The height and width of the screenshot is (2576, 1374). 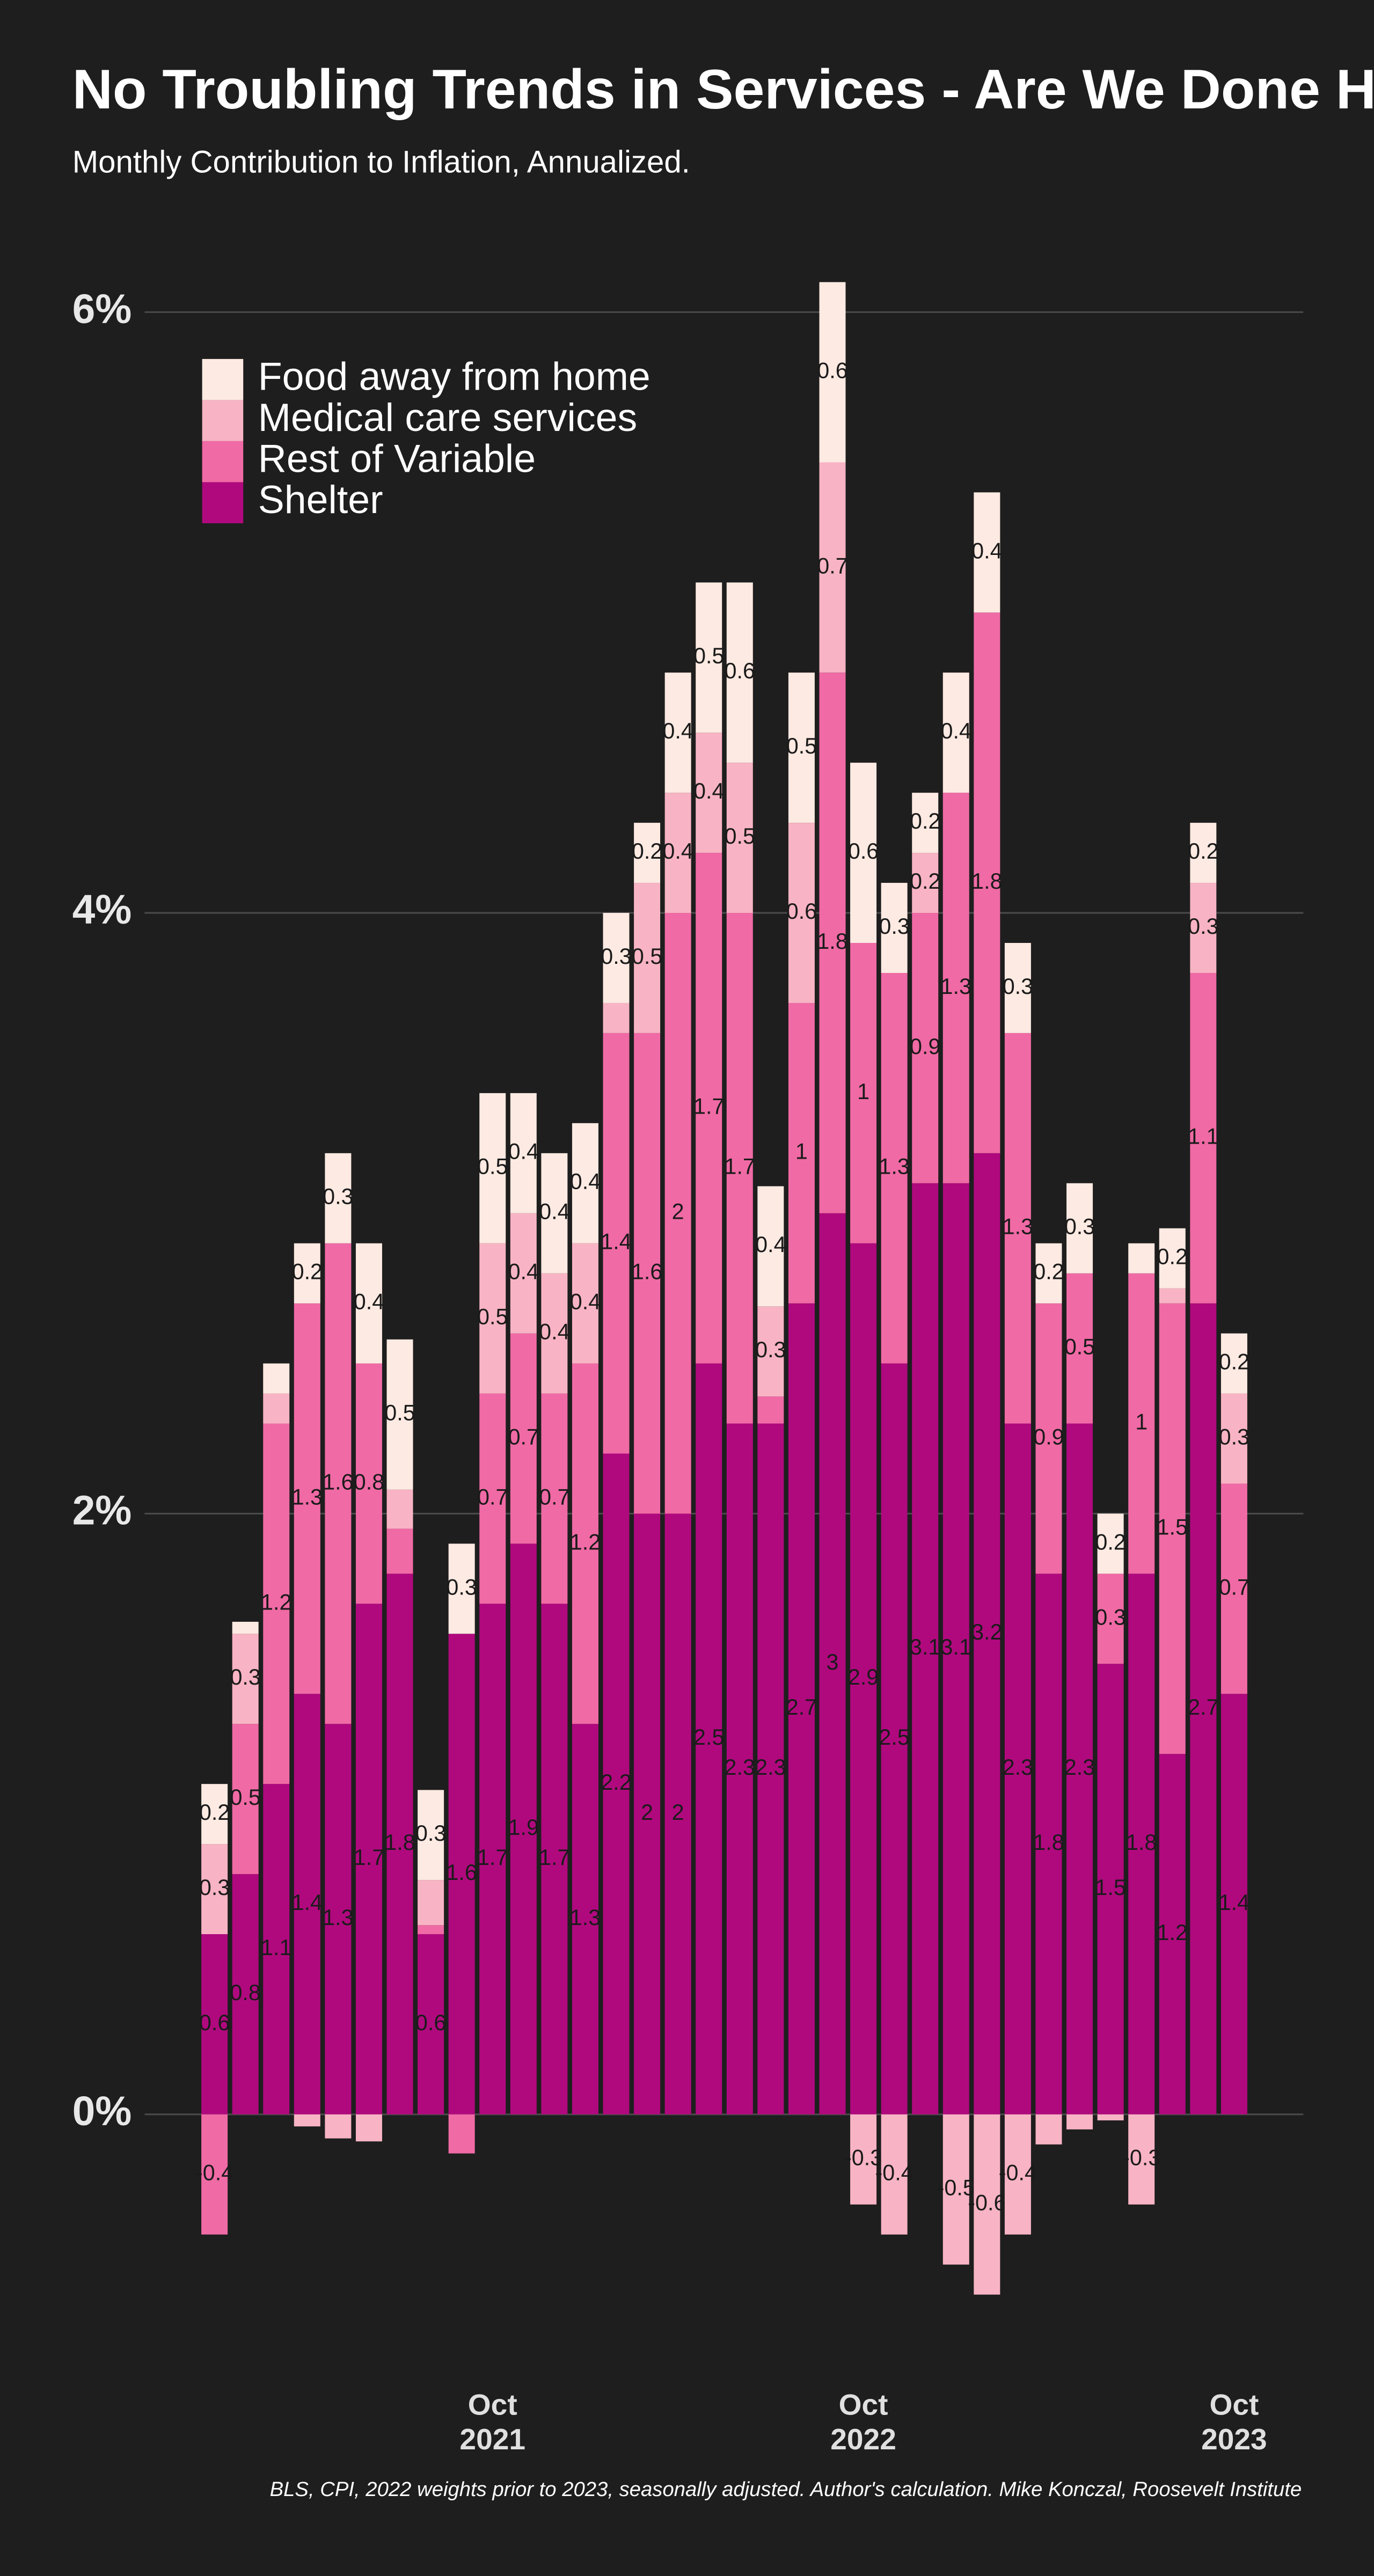 I want to click on data-label: 1.8, so click(x=399, y=1842).